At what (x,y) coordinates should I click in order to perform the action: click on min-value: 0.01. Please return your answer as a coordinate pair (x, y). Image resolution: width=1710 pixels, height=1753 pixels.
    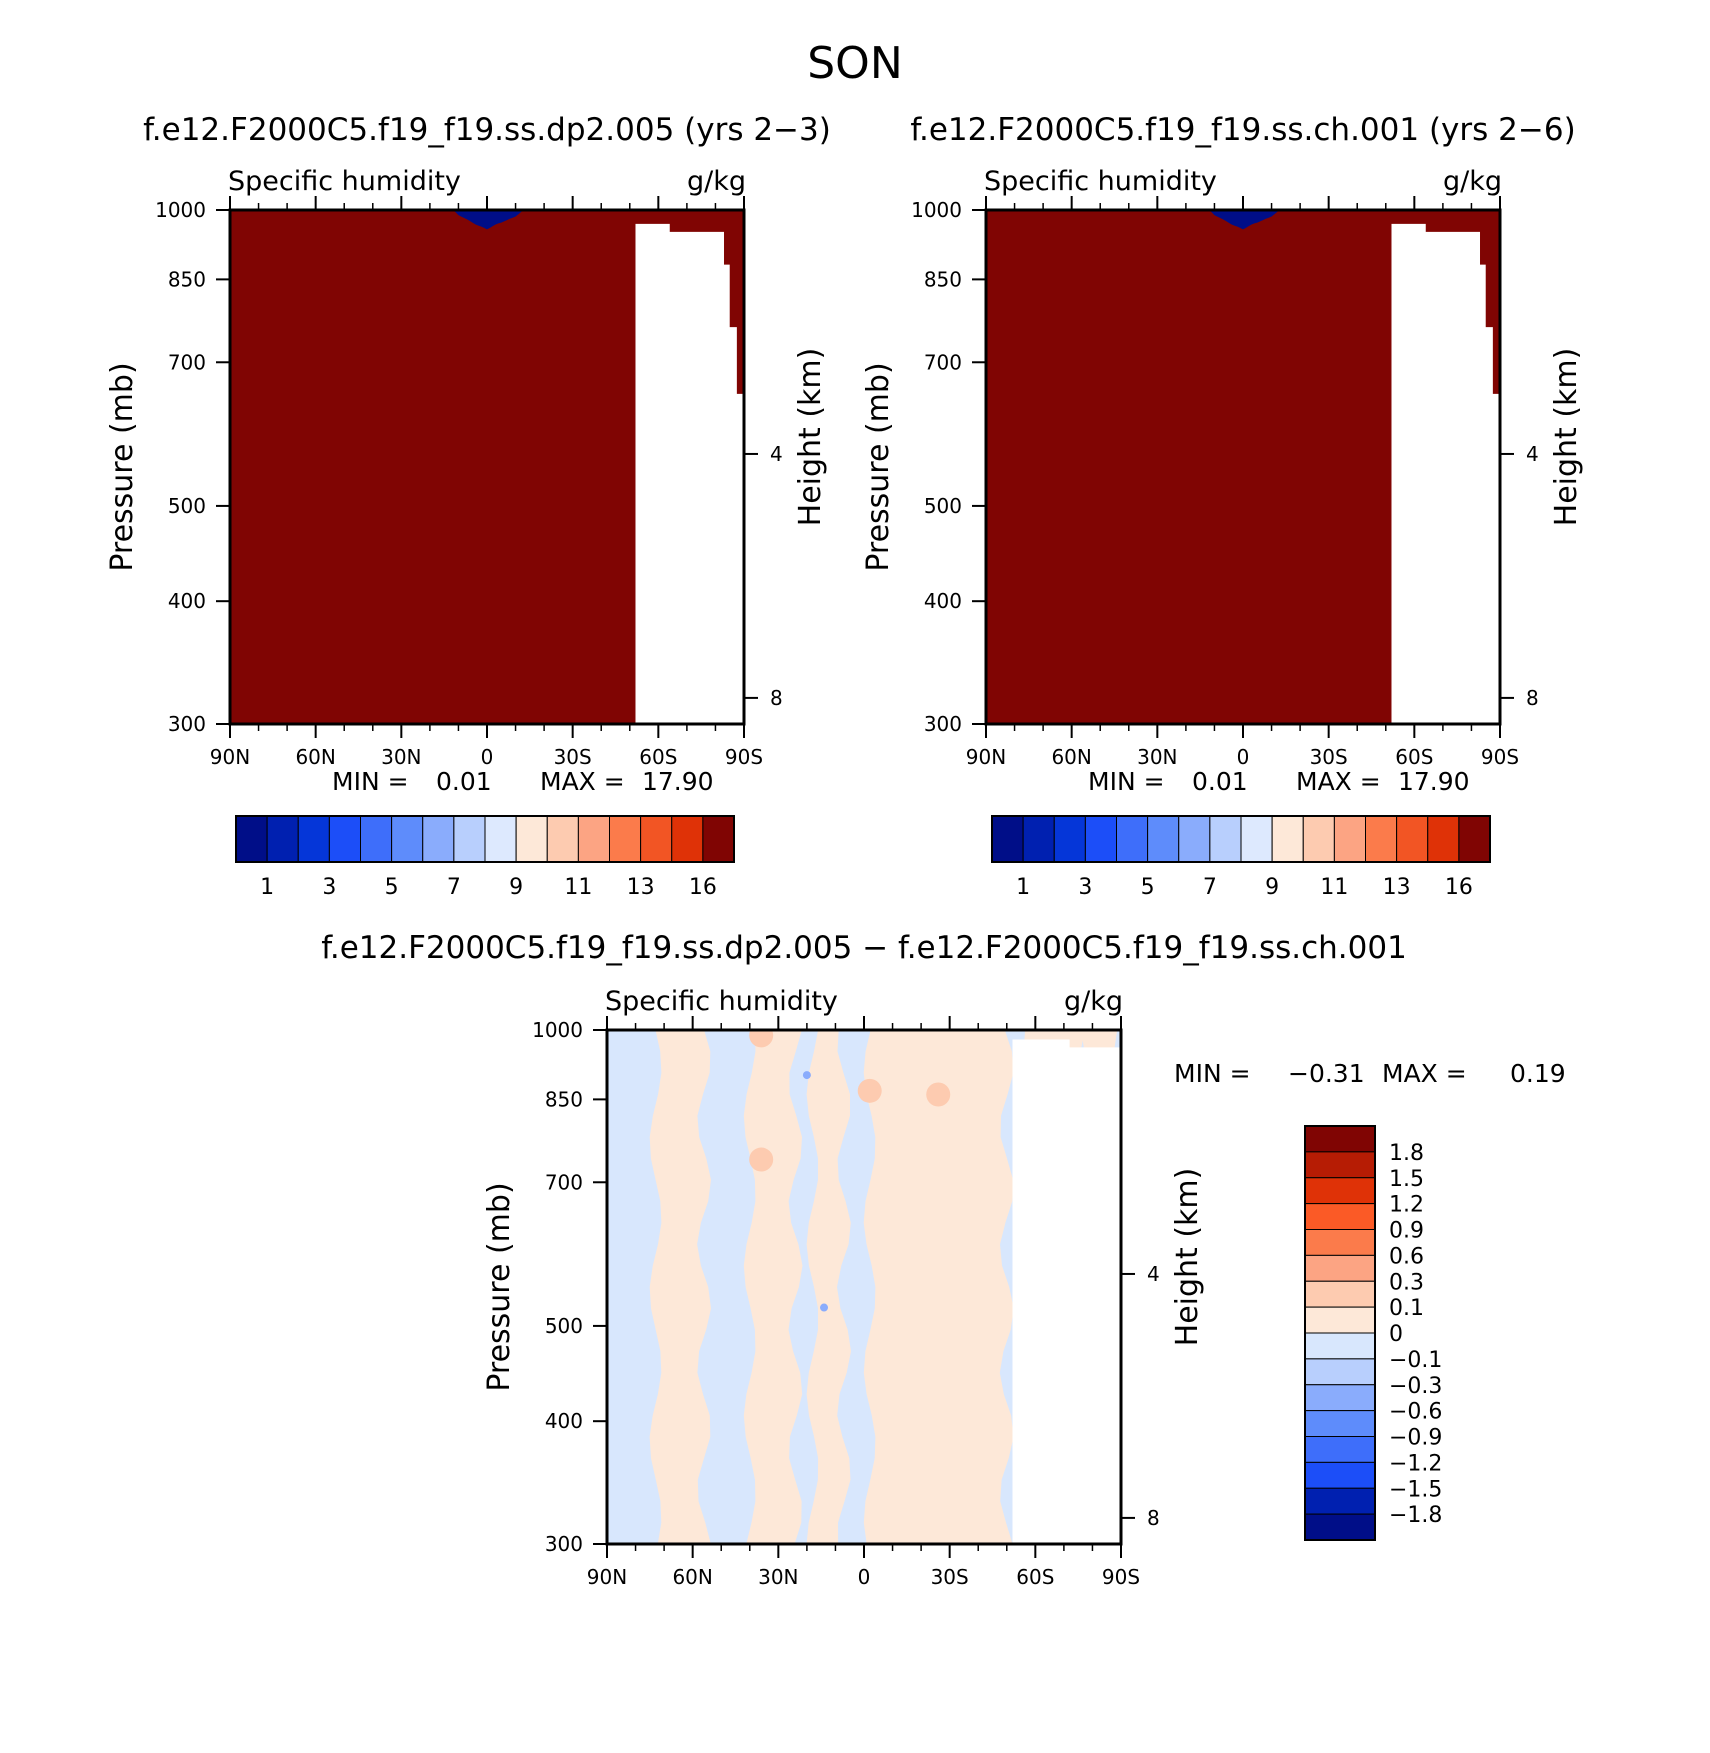
    Looking at the image, I should click on (1220, 781).